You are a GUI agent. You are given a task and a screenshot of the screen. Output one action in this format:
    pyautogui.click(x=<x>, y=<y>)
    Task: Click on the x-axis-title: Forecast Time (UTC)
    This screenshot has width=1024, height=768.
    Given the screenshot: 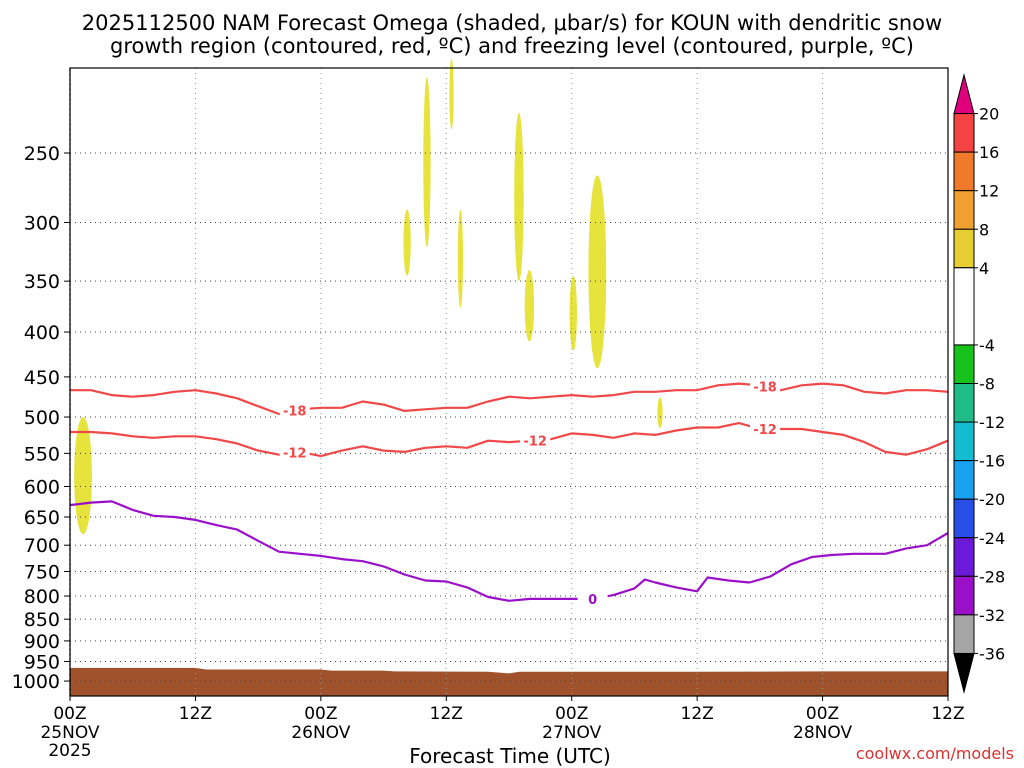 What is the action you would take?
    pyautogui.click(x=510, y=756)
    